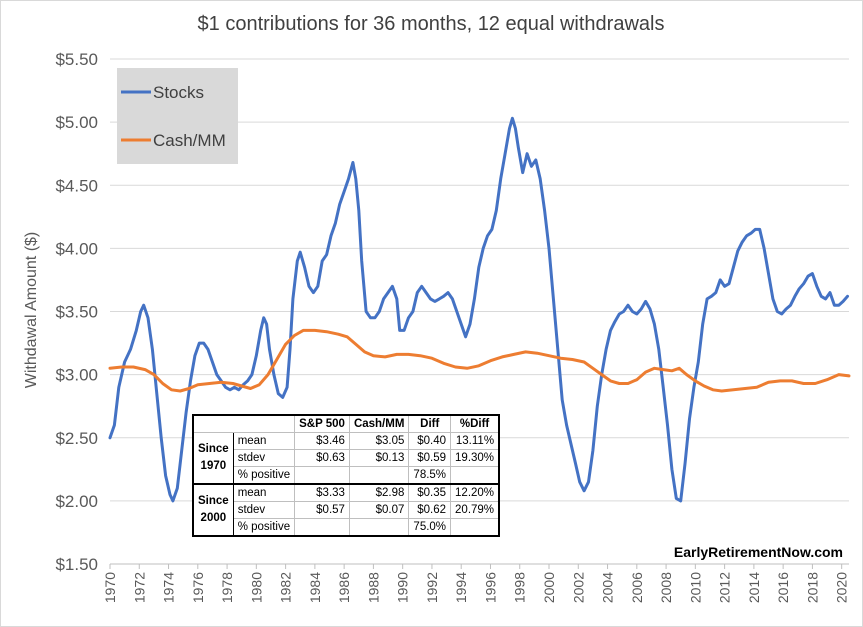 Image resolution: width=863 pixels, height=627 pixels. Describe the element at coordinates (322, 492) in the screenshot. I see `cell-sp500: $3.33` at that location.